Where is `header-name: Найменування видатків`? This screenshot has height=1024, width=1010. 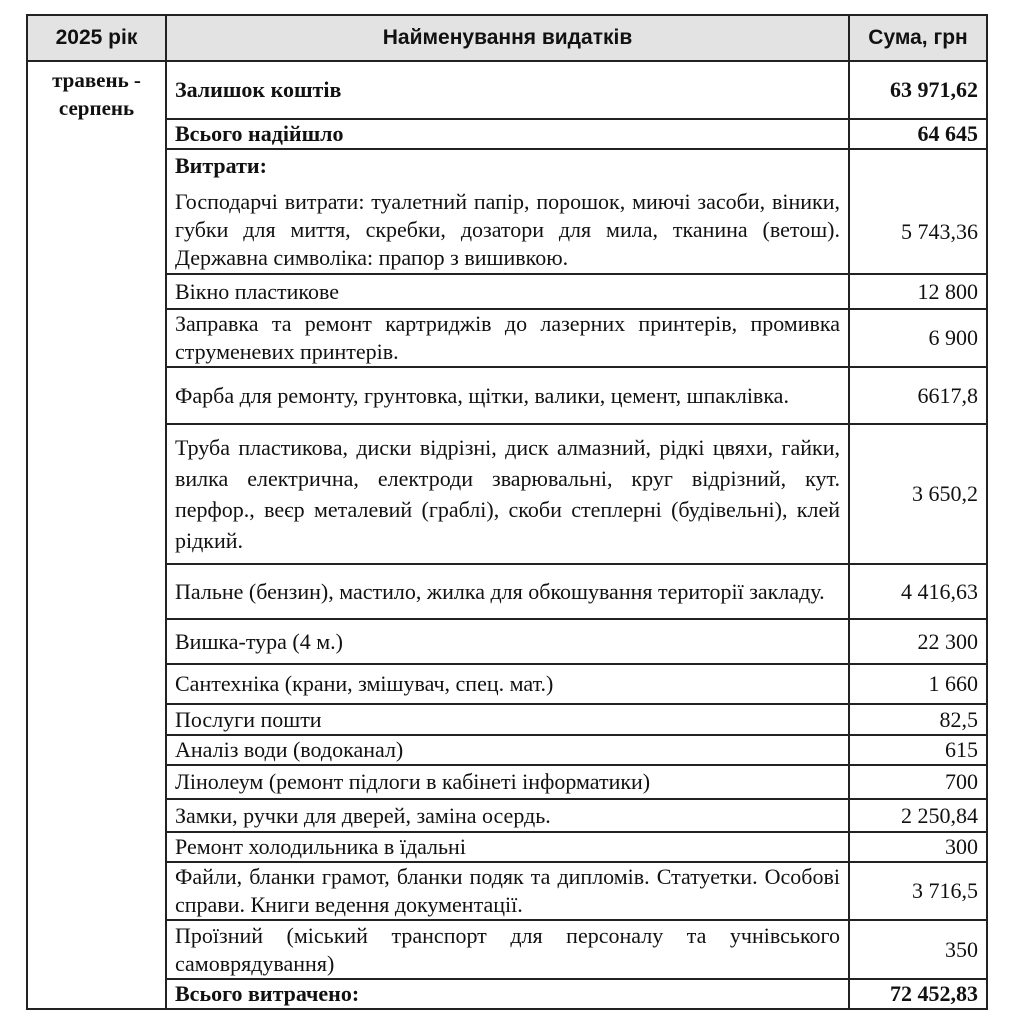 header-name: Найменування видатків is located at coordinates (507, 38).